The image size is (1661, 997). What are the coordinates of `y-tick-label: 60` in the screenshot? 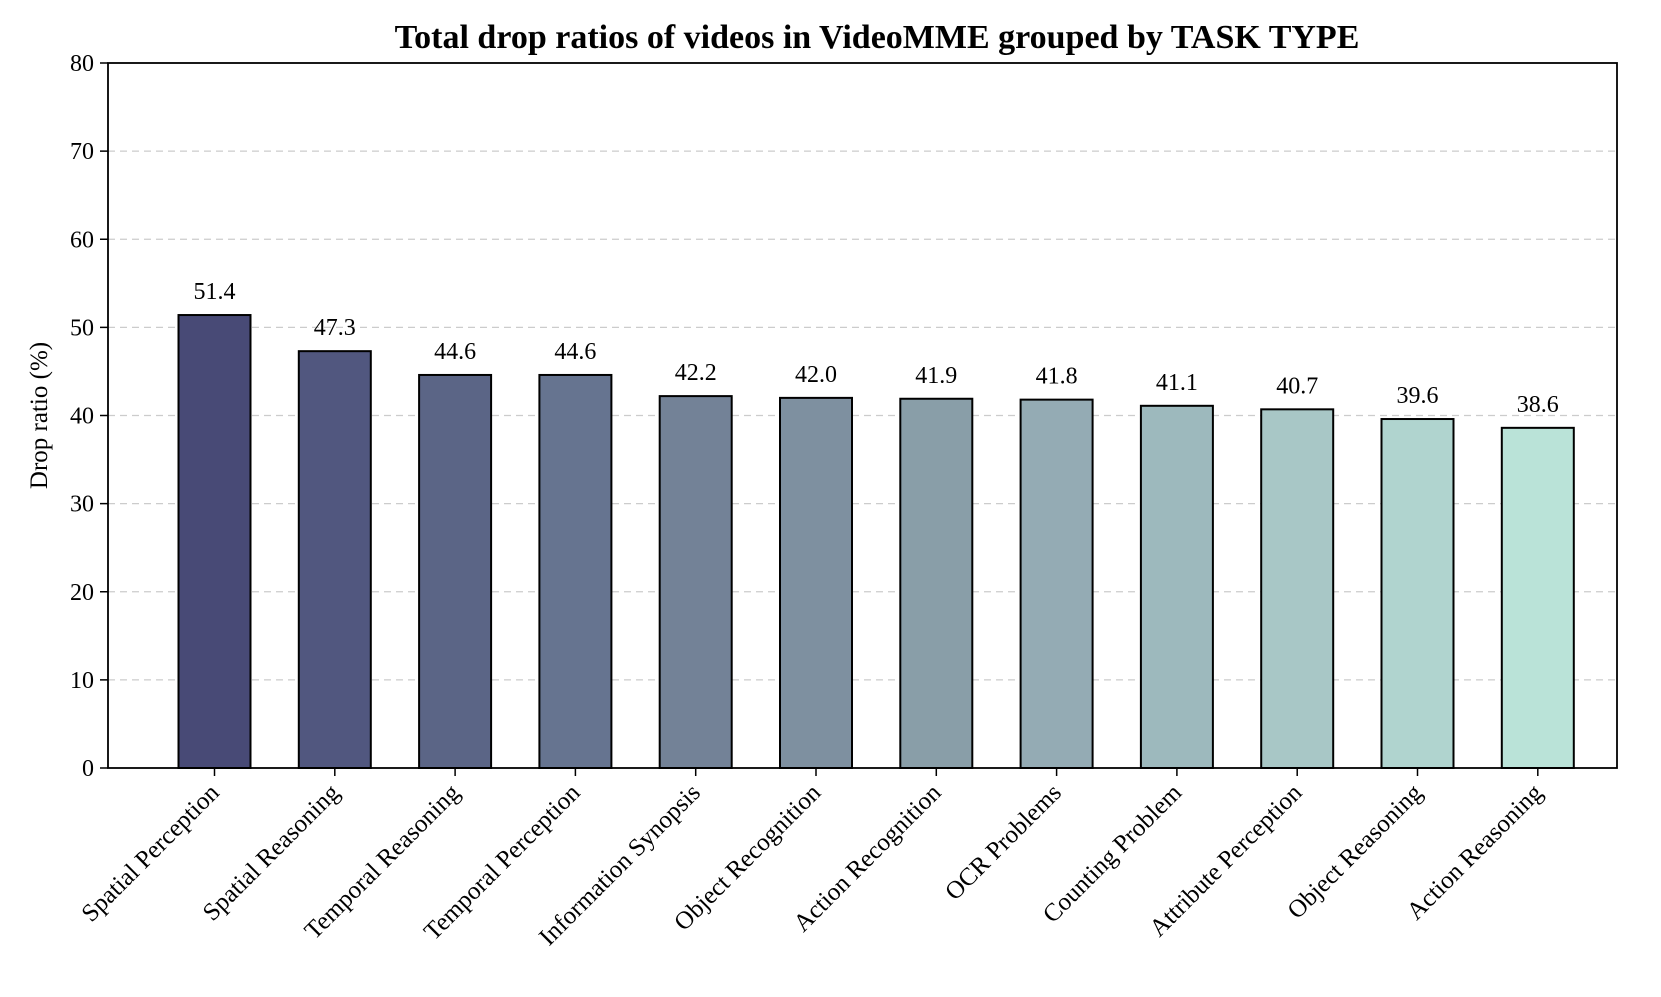 It's located at (82, 240).